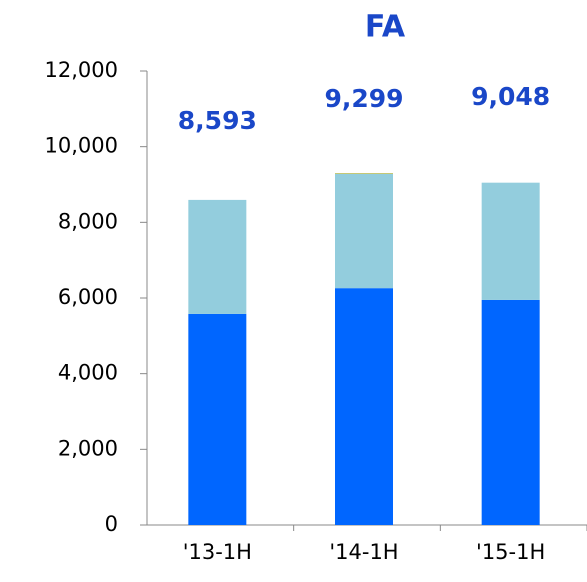 The width and height of the screenshot is (587, 582). I want to click on total-label: 9,048, so click(510, 96).